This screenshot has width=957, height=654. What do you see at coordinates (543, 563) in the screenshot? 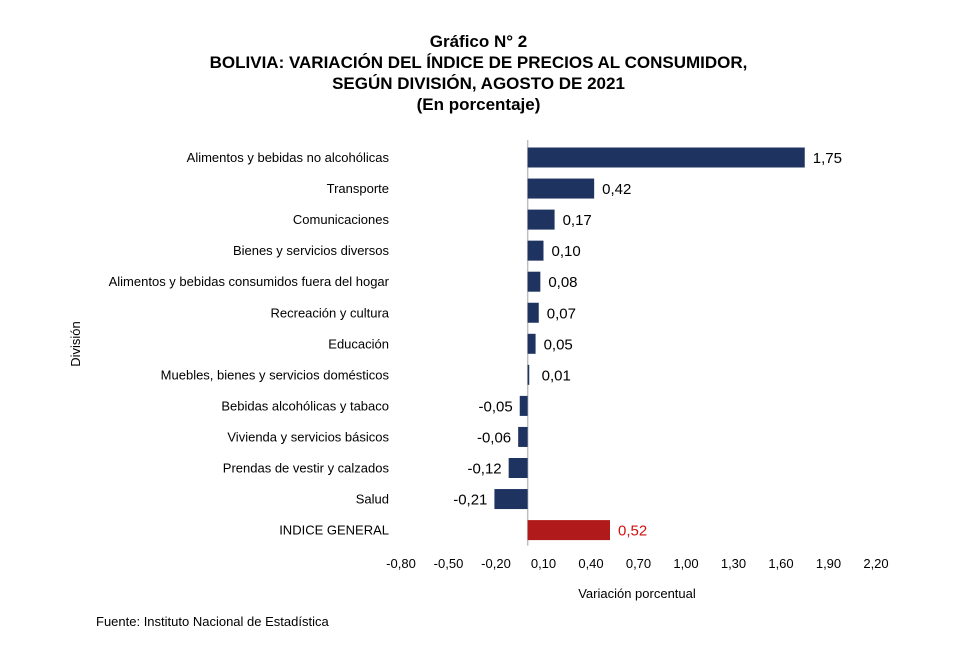
I see `x-tick-label: 0,10` at bounding box center [543, 563].